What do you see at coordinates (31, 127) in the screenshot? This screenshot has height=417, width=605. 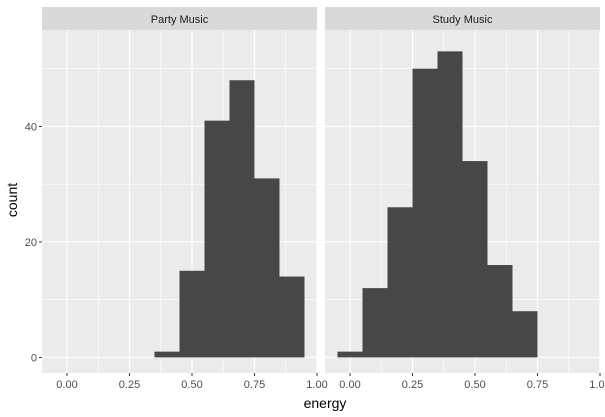 I see `y-tick-label: 40` at bounding box center [31, 127].